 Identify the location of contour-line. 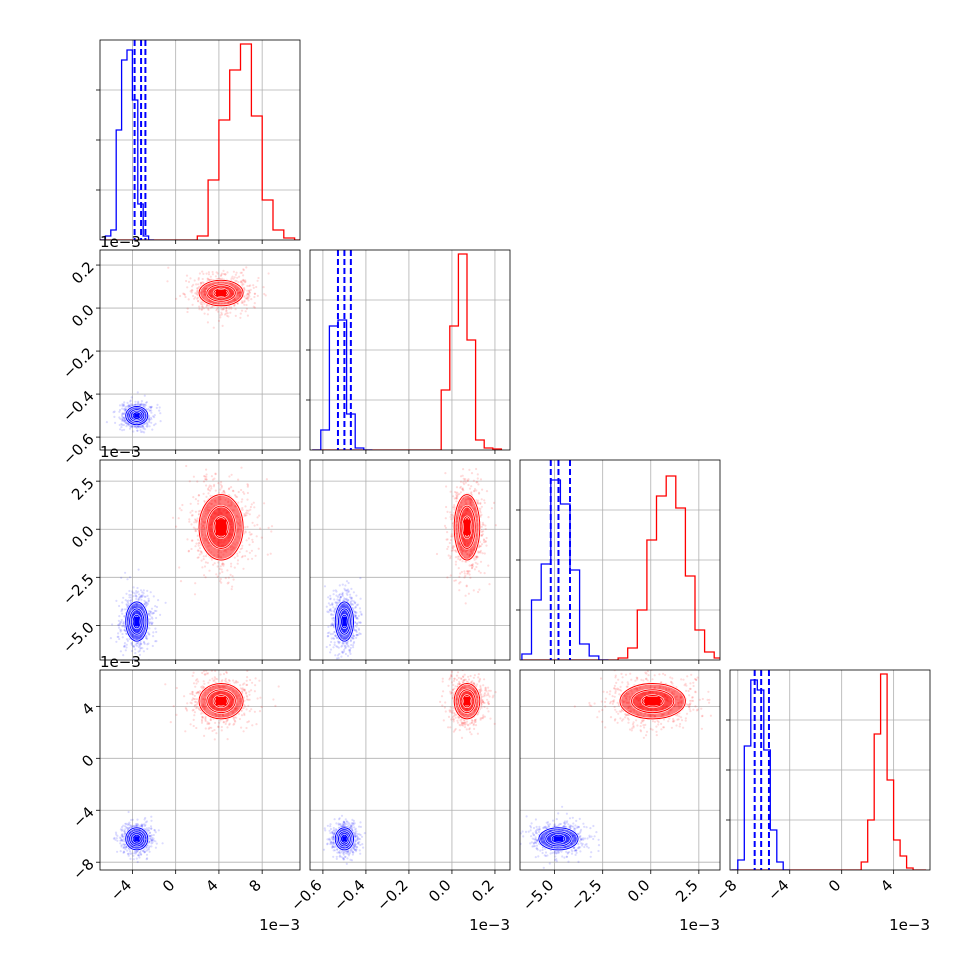
(137, 415).